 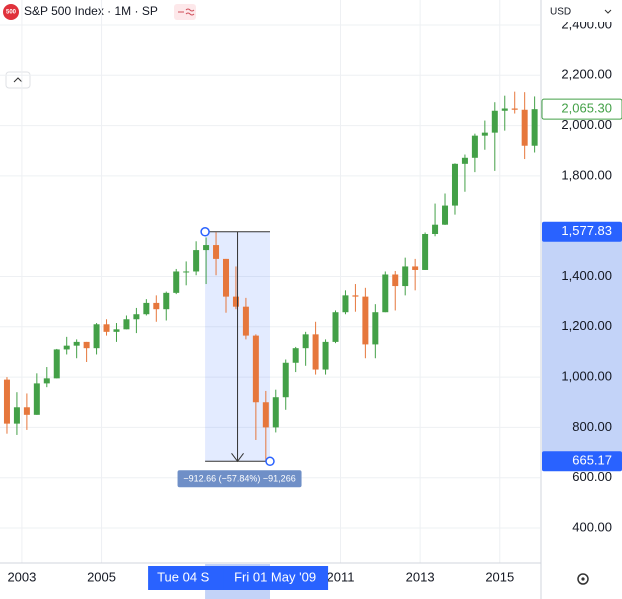 I want to click on y-tick-label: 600.00, so click(x=592, y=476).